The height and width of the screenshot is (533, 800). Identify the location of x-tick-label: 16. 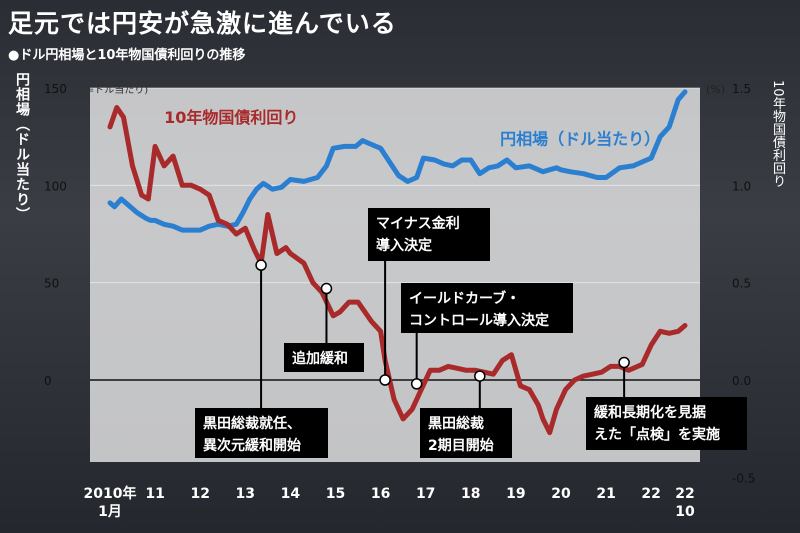
(380, 494).